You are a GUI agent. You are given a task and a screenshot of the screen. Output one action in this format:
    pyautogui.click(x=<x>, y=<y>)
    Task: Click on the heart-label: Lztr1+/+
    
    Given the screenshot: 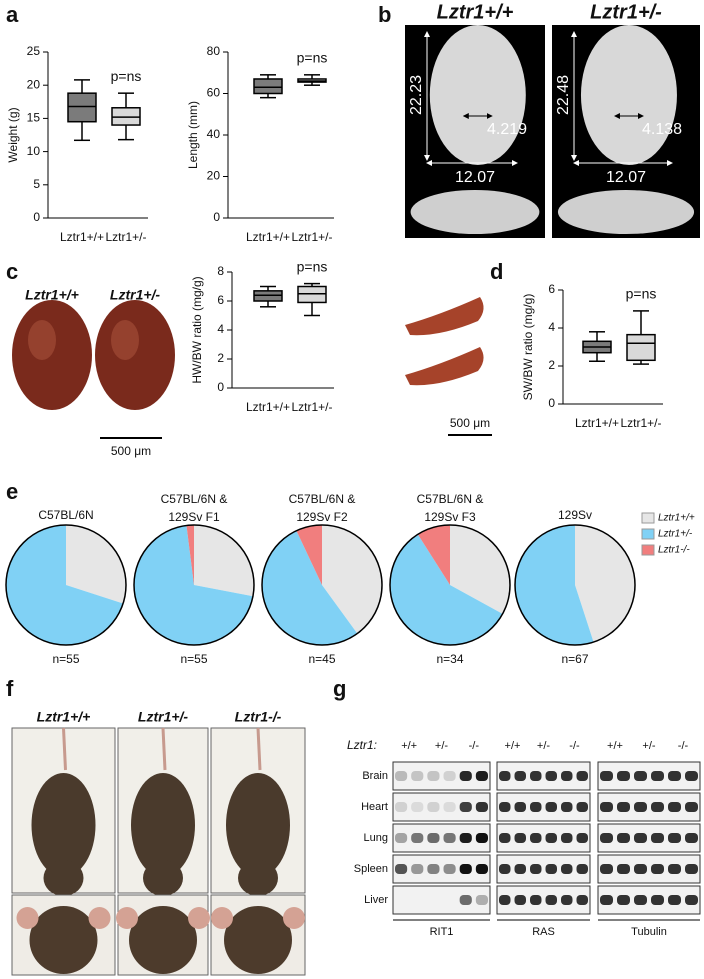 What is the action you would take?
    pyautogui.click(x=52, y=295)
    